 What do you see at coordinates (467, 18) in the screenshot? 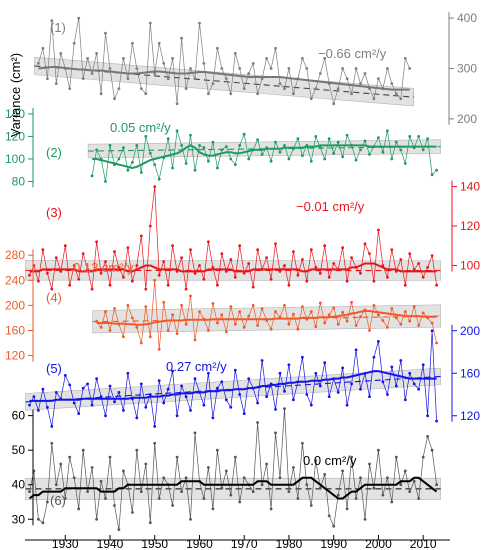
I see `y-tick-label-1: 400` at bounding box center [467, 18].